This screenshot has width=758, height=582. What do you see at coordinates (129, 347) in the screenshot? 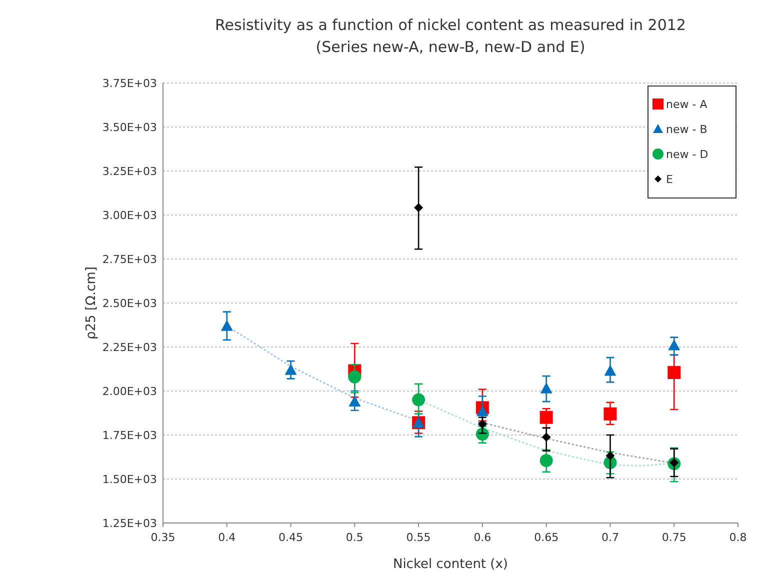
I see `y-tick-label: 2.25E+03` at bounding box center [129, 347].